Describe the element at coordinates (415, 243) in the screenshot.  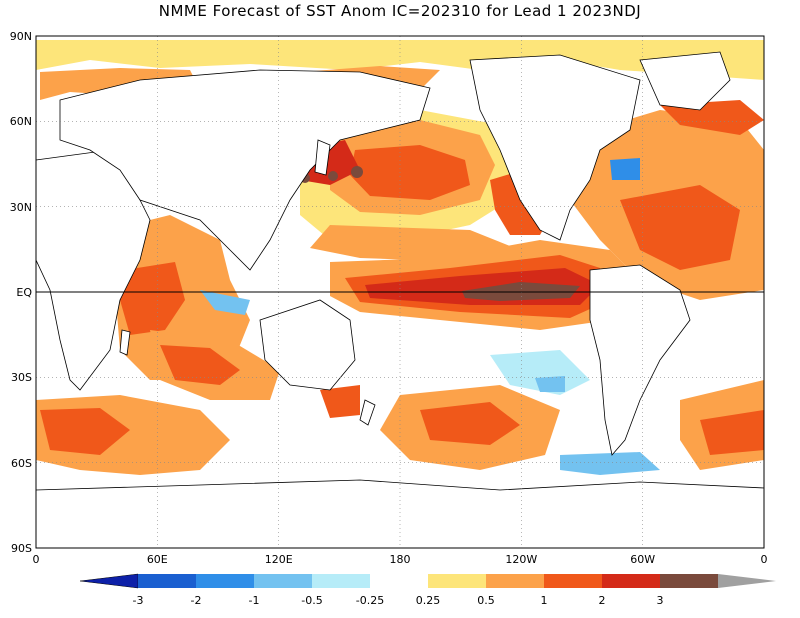
I see `subtropical-pacific-band` at that location.